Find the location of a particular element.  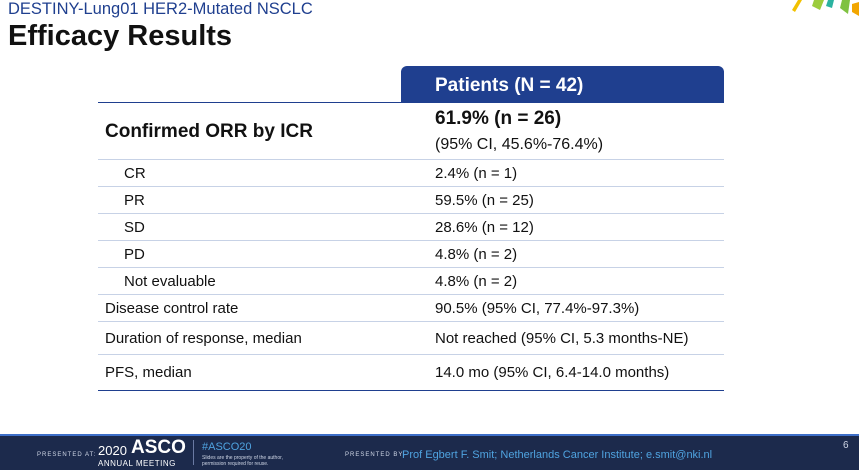

row-label: Duration of response, median is located at coordinates (203, 338).